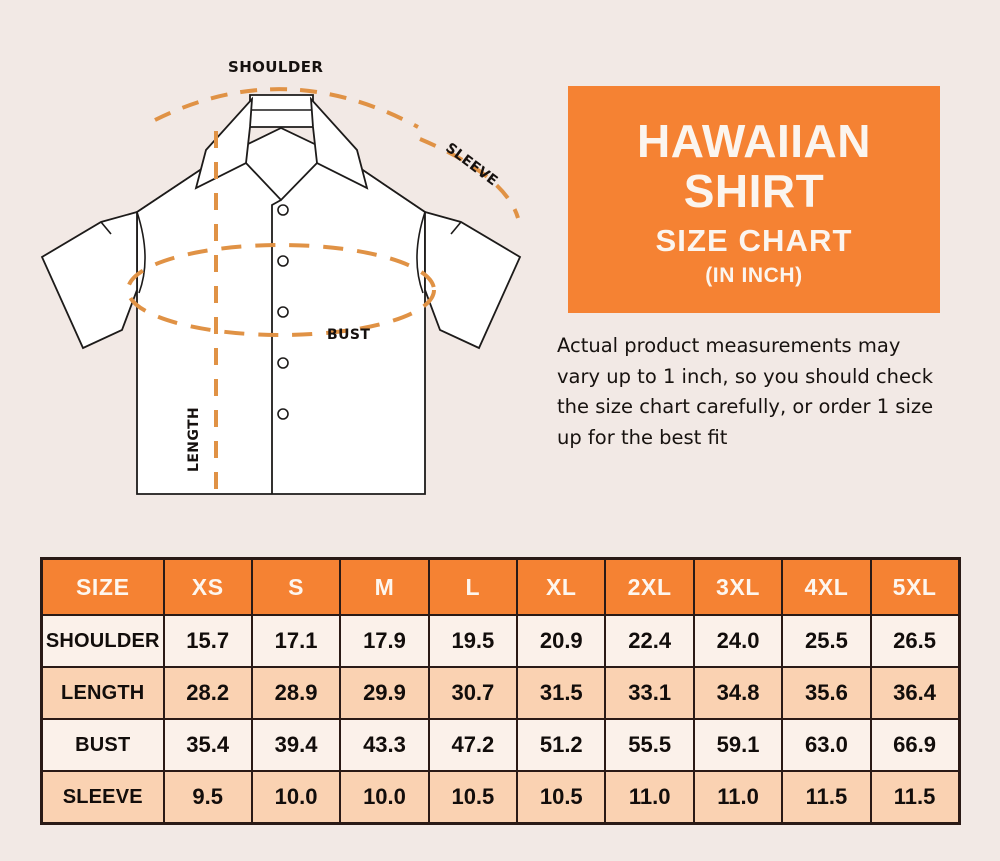  Describe the element at coordinates (207, 693) in the screenshot. I see `cell-length-xs: 28.2` at that location.